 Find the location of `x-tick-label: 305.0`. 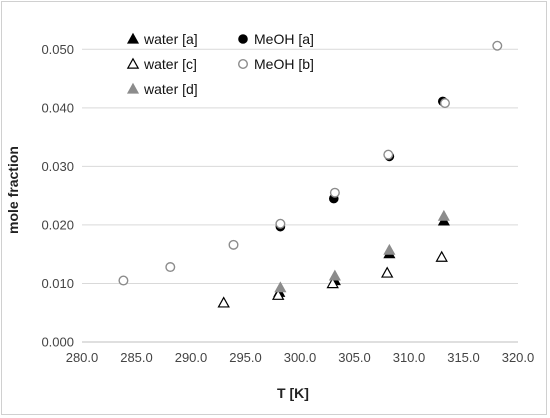

x-tick-label: 305.0 is located at coordinates (354, 357).